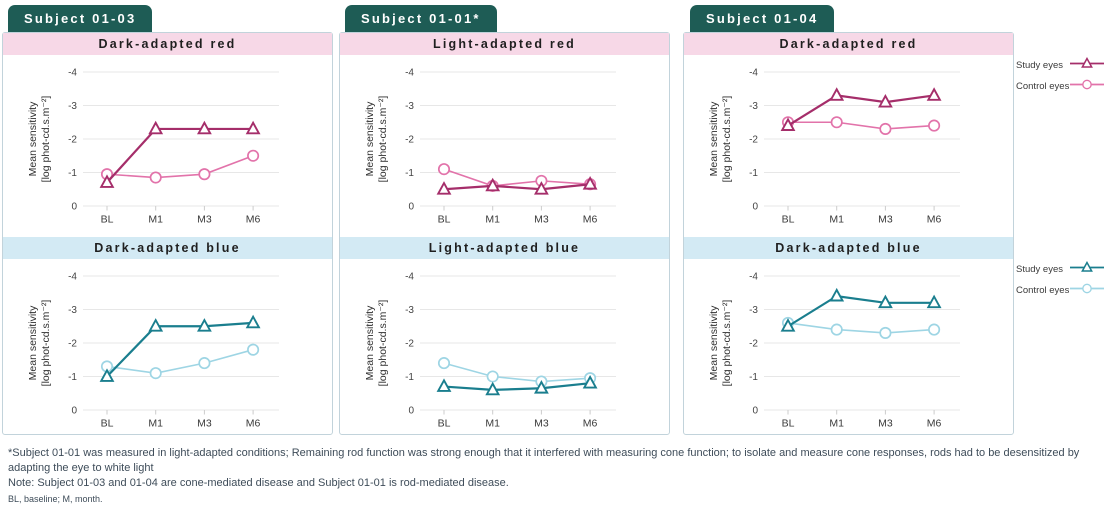 This screenshot has width=1104, height=510. What do you see at coordinates (80, 18) in the screenshot?
I see `subject-badge-01-03: Subject 01-03` at bounding box center [80, 18].